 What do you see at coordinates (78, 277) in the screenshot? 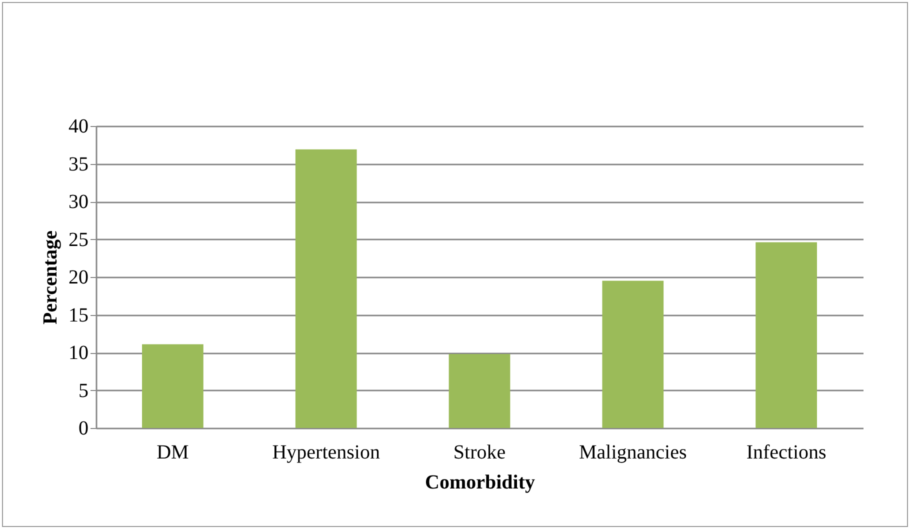
I see `y-tick-label: 20` at bounding box center [78, 277].